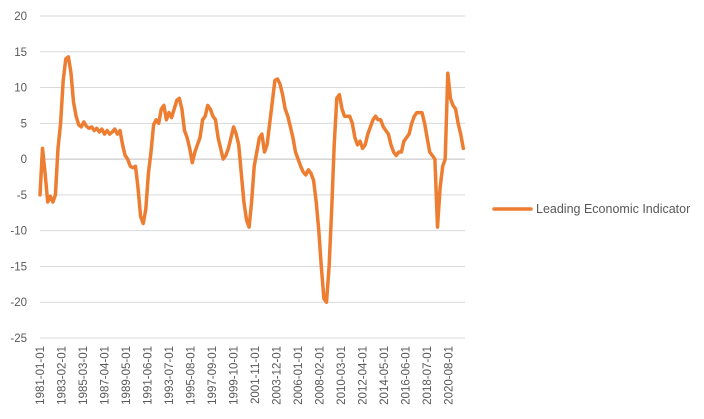 The height and width of the screenshot is (419, 704). What do you see at coordinates (18, 339) in the screenshot?
I see `y-tick-label: -25` at bounding box center [18, 339].